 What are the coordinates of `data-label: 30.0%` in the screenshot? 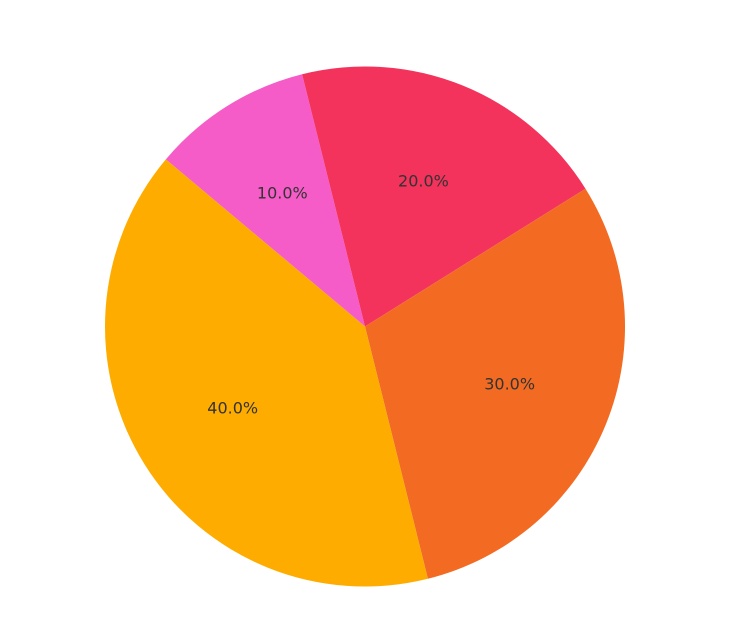 It's located at (509, 383).